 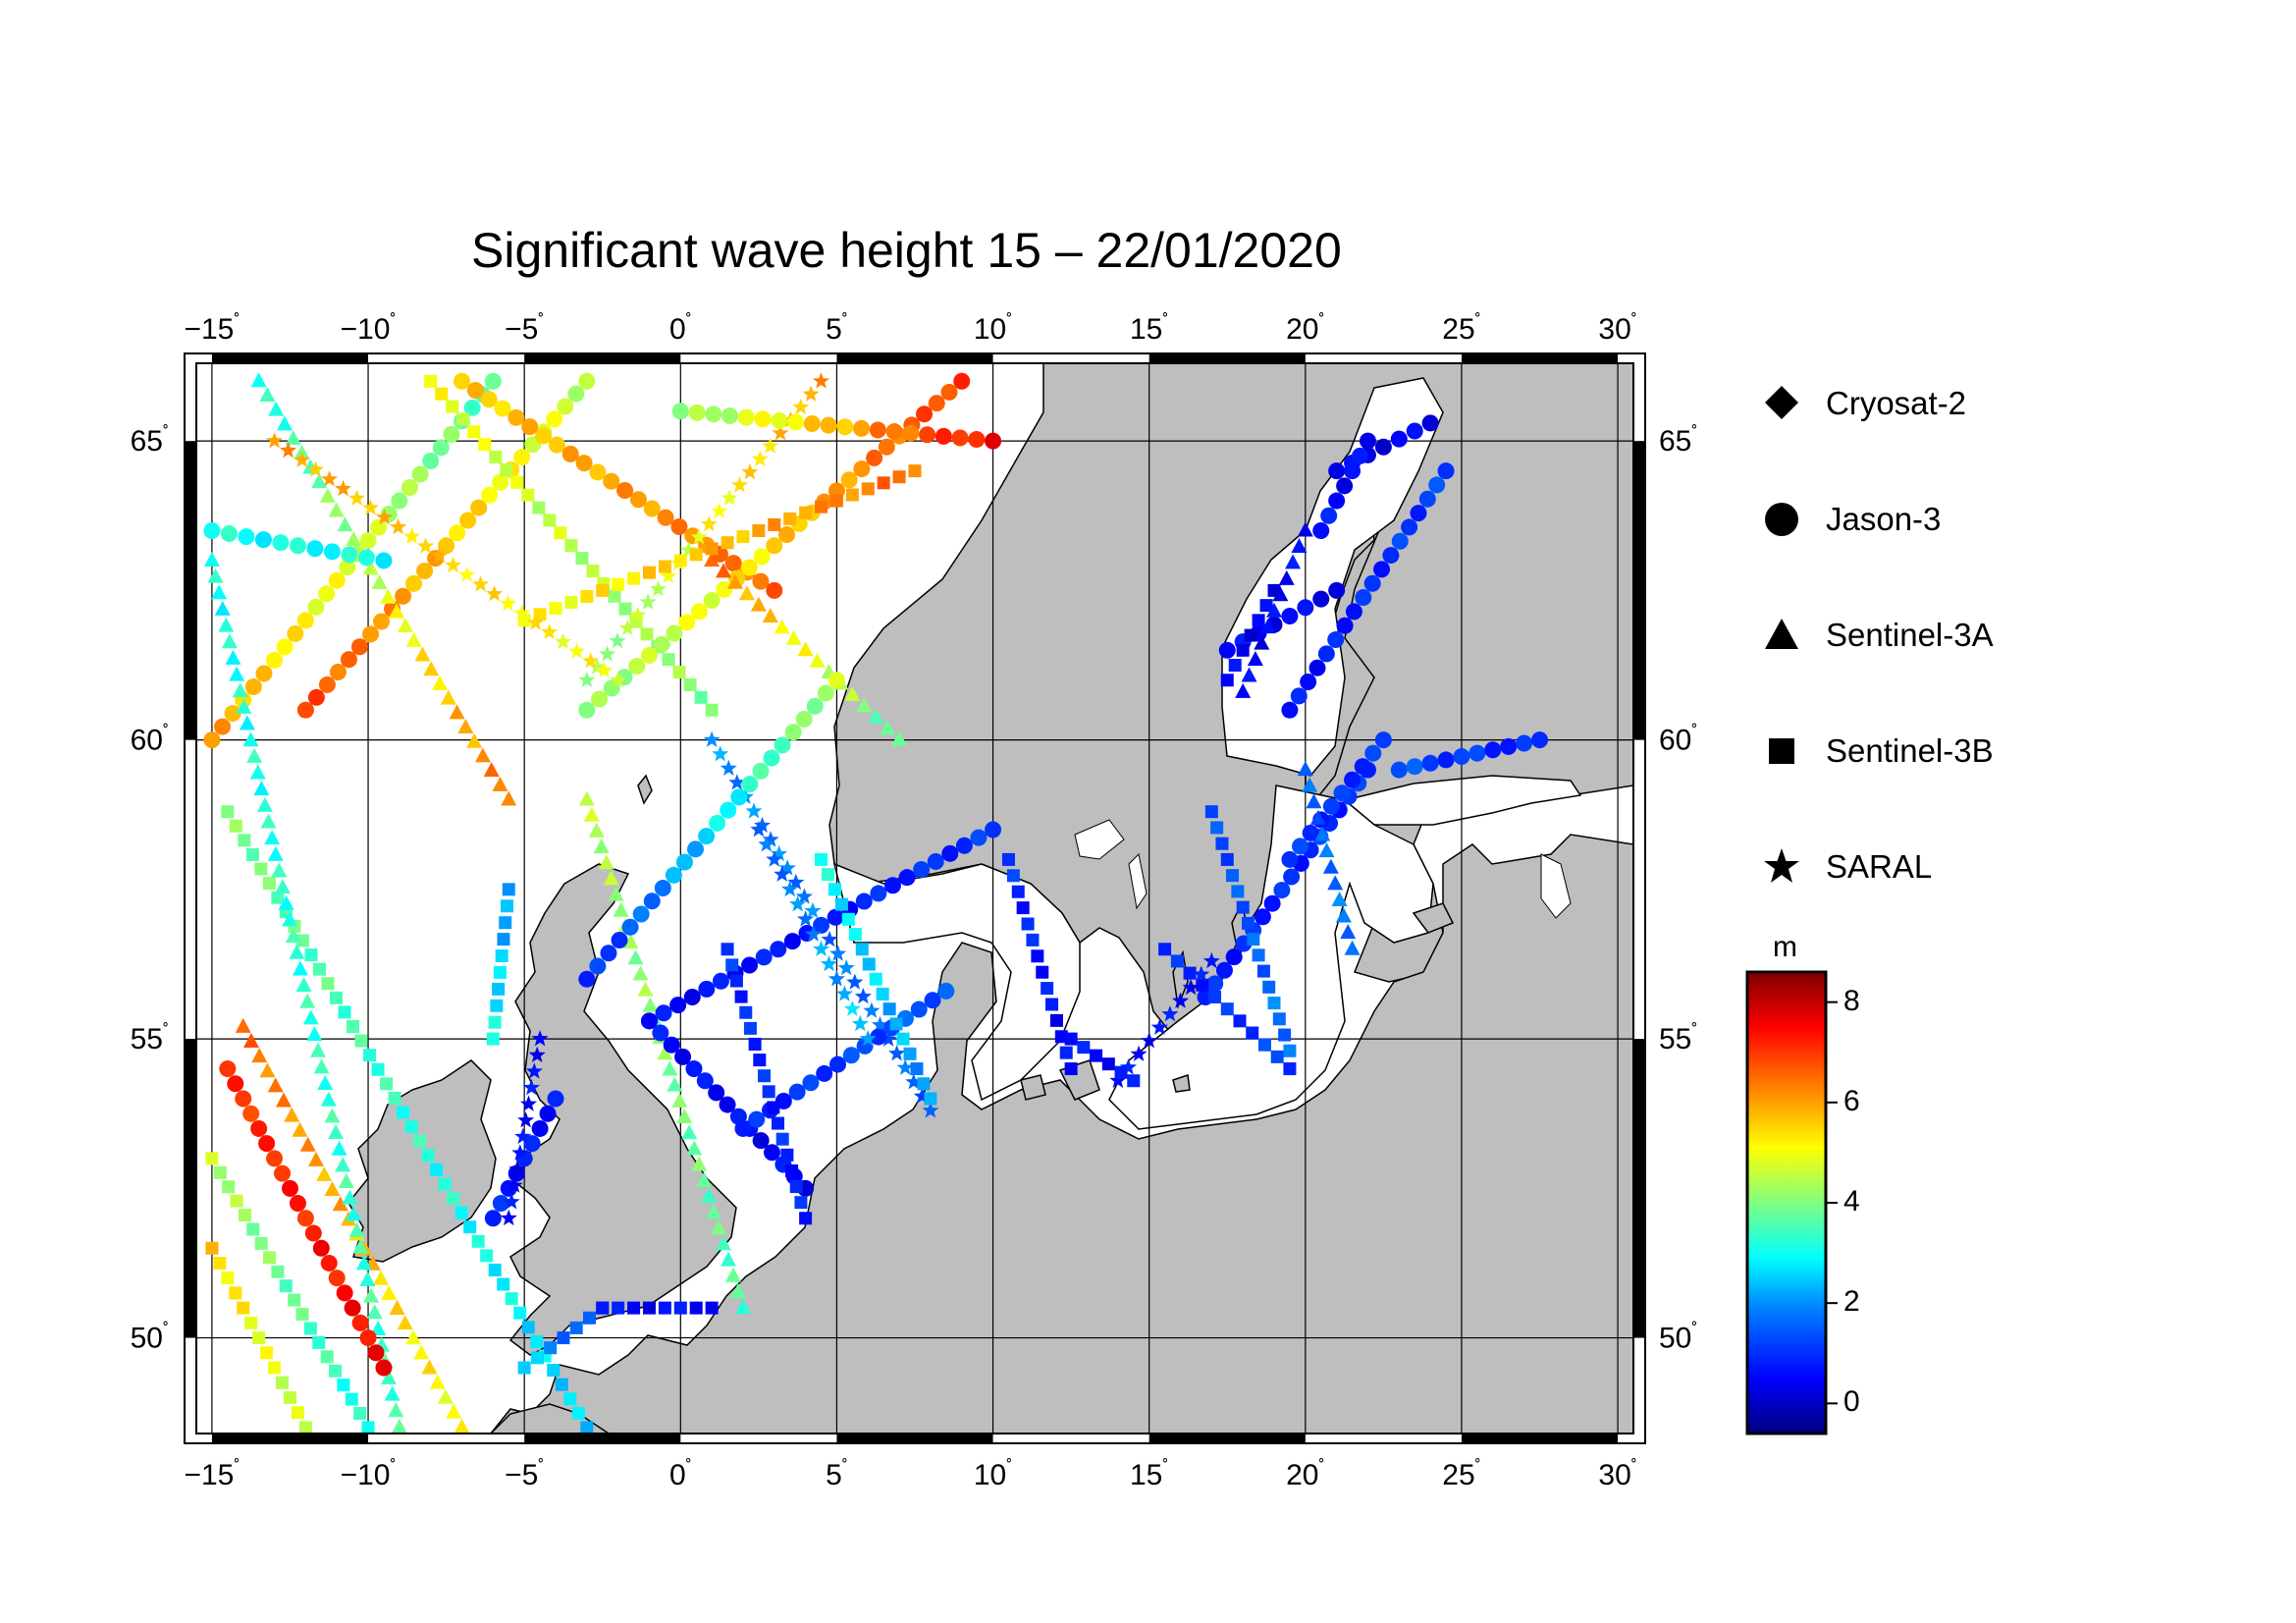 What do you see at coordinates (837, 1474) in the screenshot?
I see `lon-tick-label: 5˚` at bounding box center [837, 1474].